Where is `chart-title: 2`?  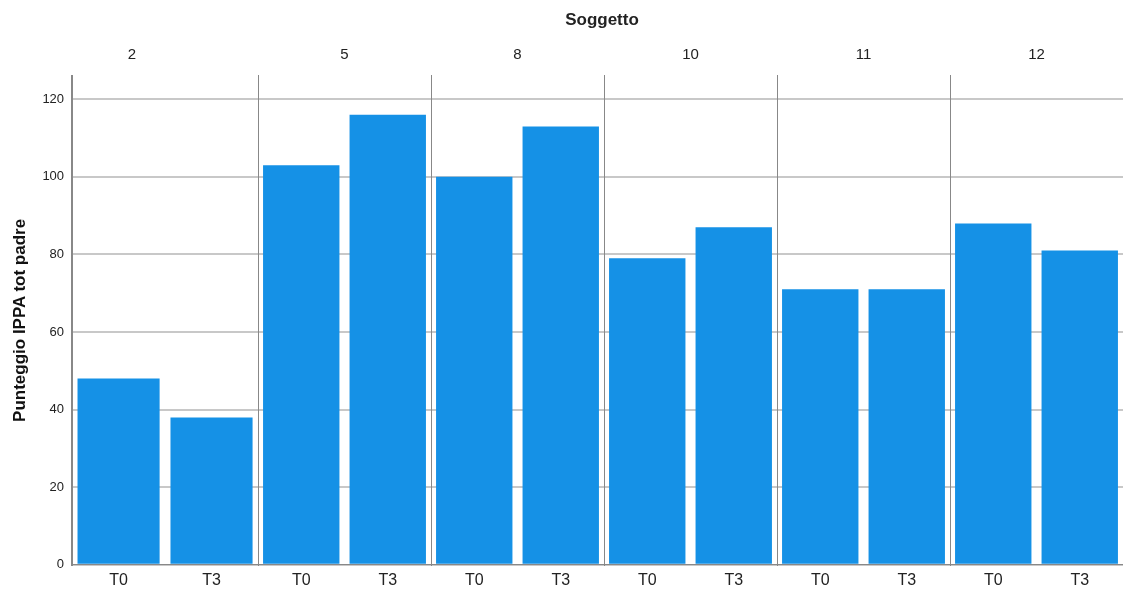 chart-title: 2 is located at coordinates (132, 54).